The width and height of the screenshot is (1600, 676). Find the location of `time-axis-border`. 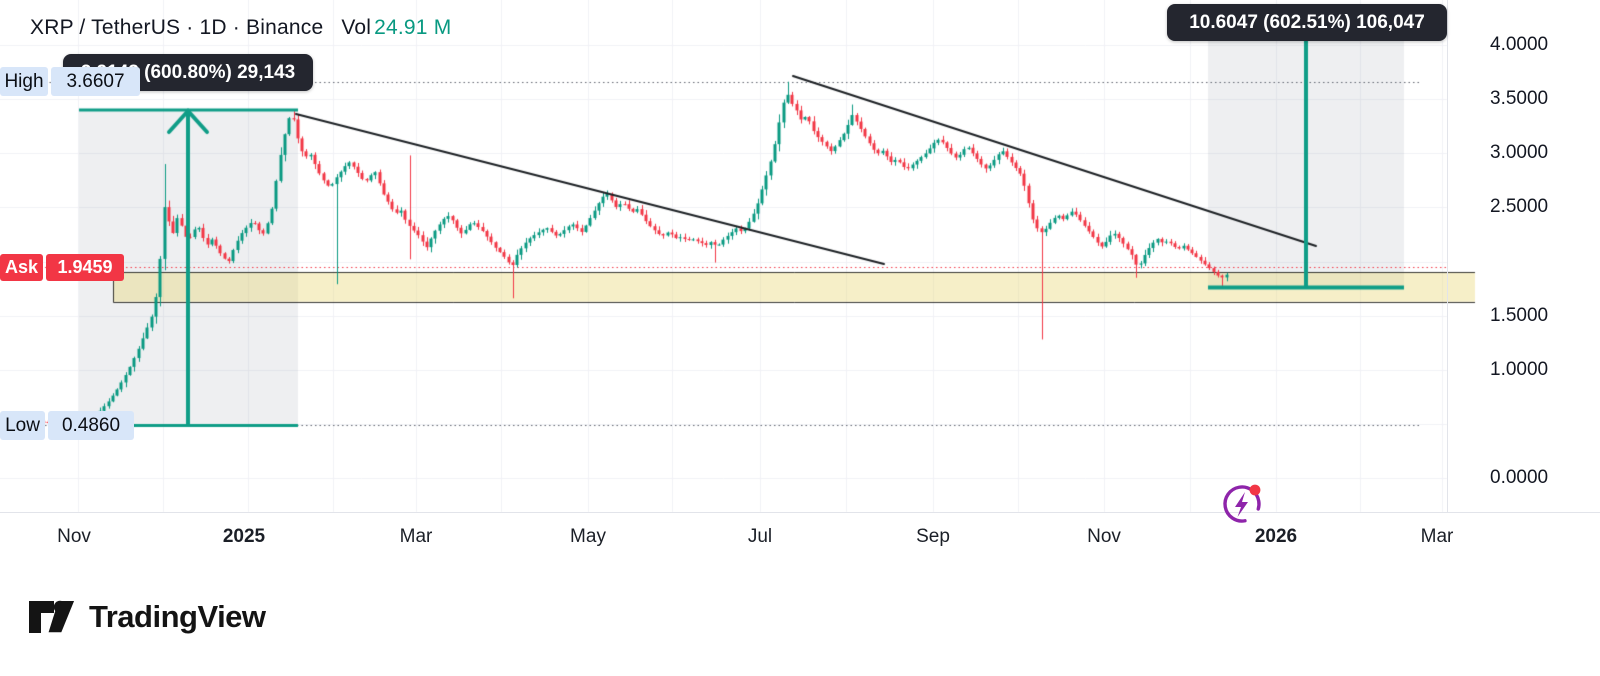

time-axis-border is located at coordinates (800, 512).